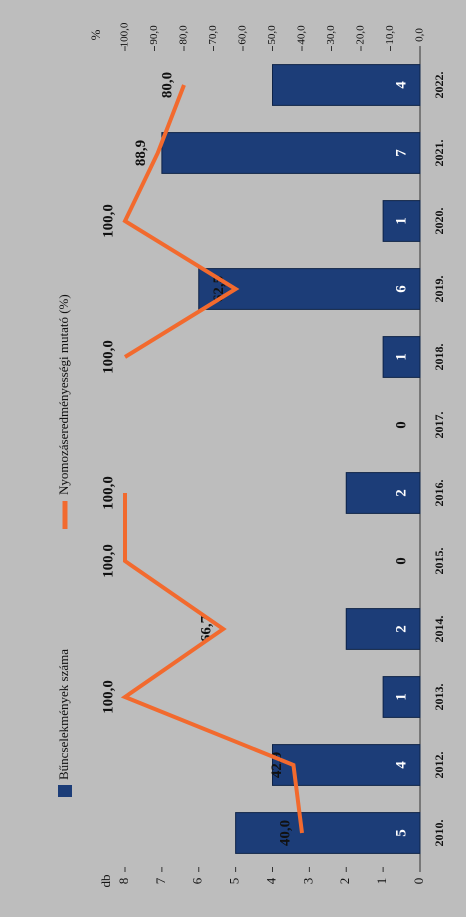  Describe the element at coordinates (418, 881) in the screenshot. I see `y-tick-label: 0` at that location.